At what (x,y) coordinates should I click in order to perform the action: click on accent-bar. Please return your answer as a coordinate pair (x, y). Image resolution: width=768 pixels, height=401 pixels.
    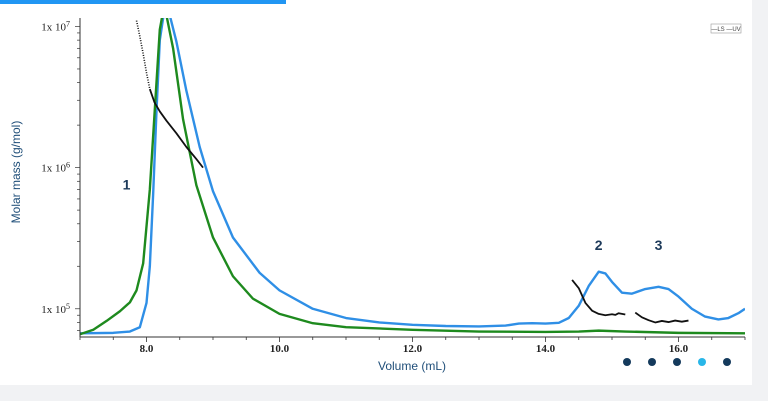
    Looking at the image, I should click on (143, 2).